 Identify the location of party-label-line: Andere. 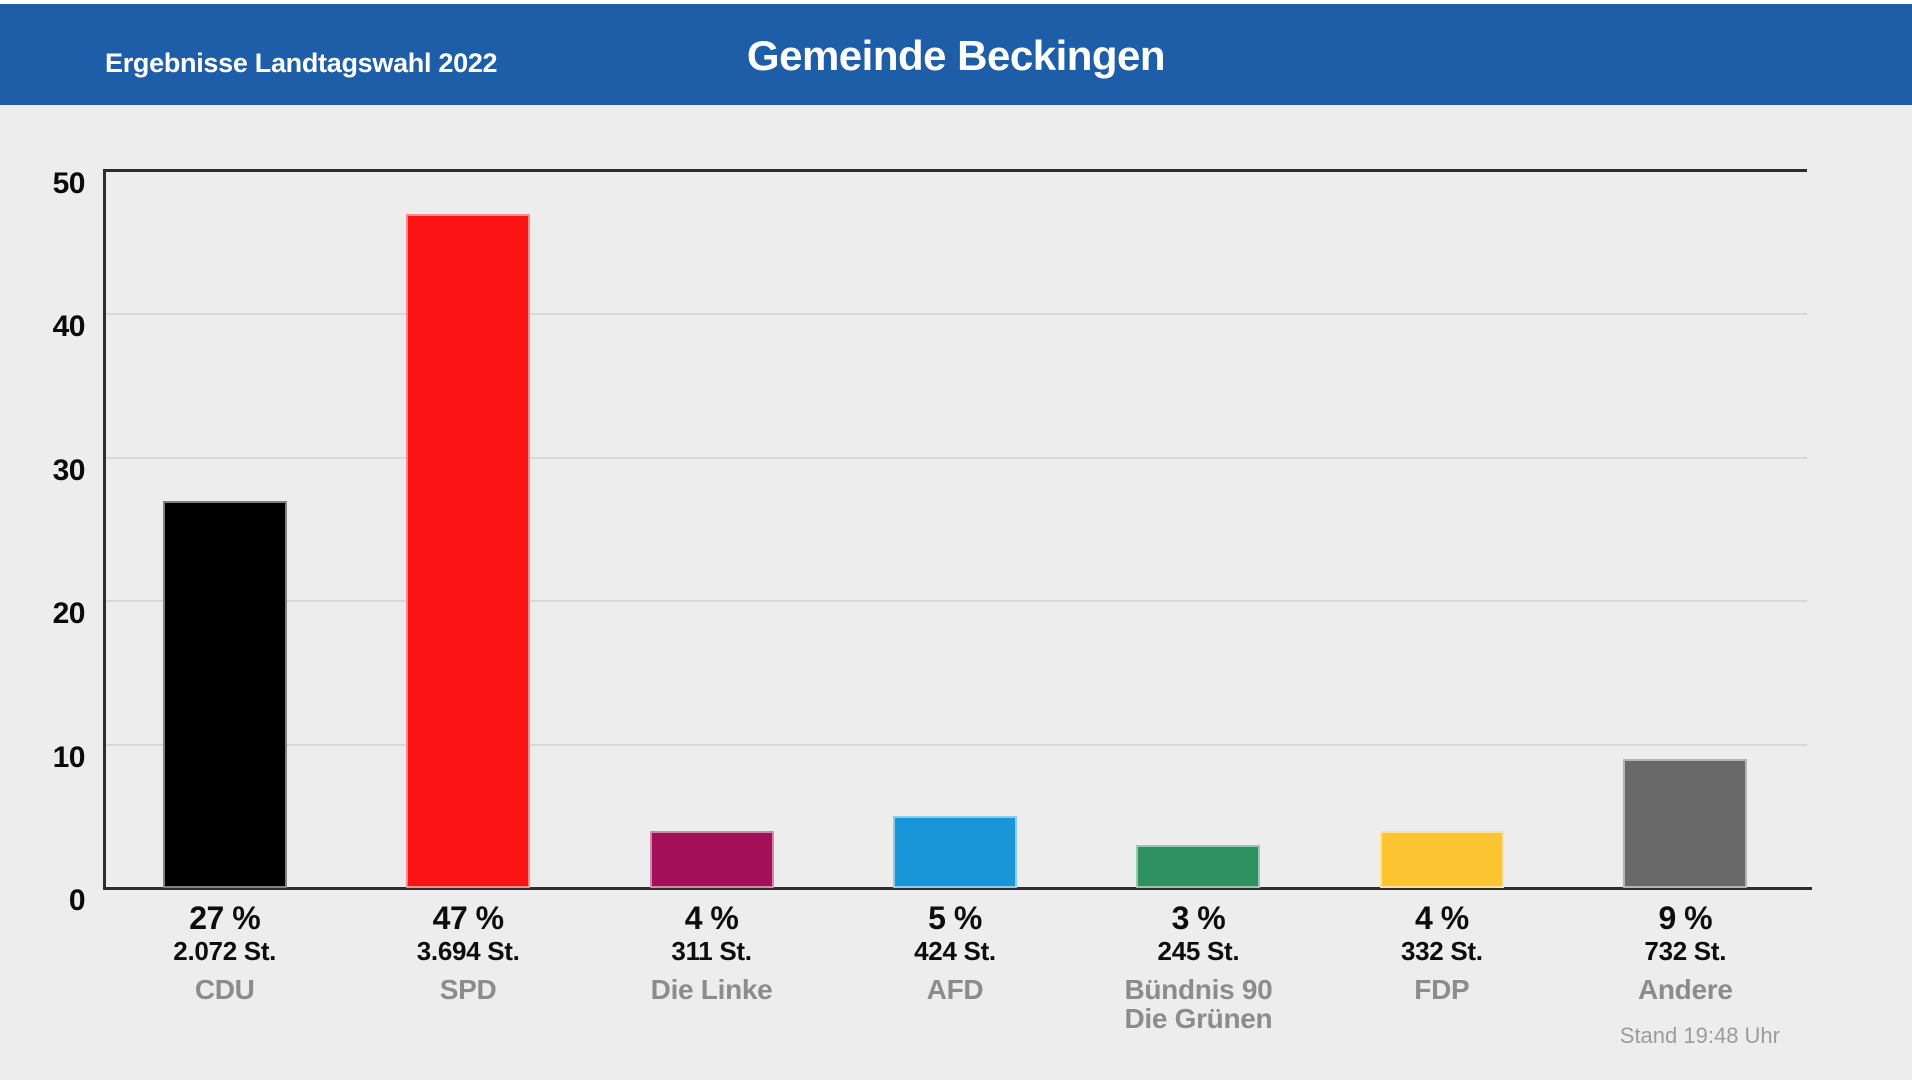
(1685, 989).